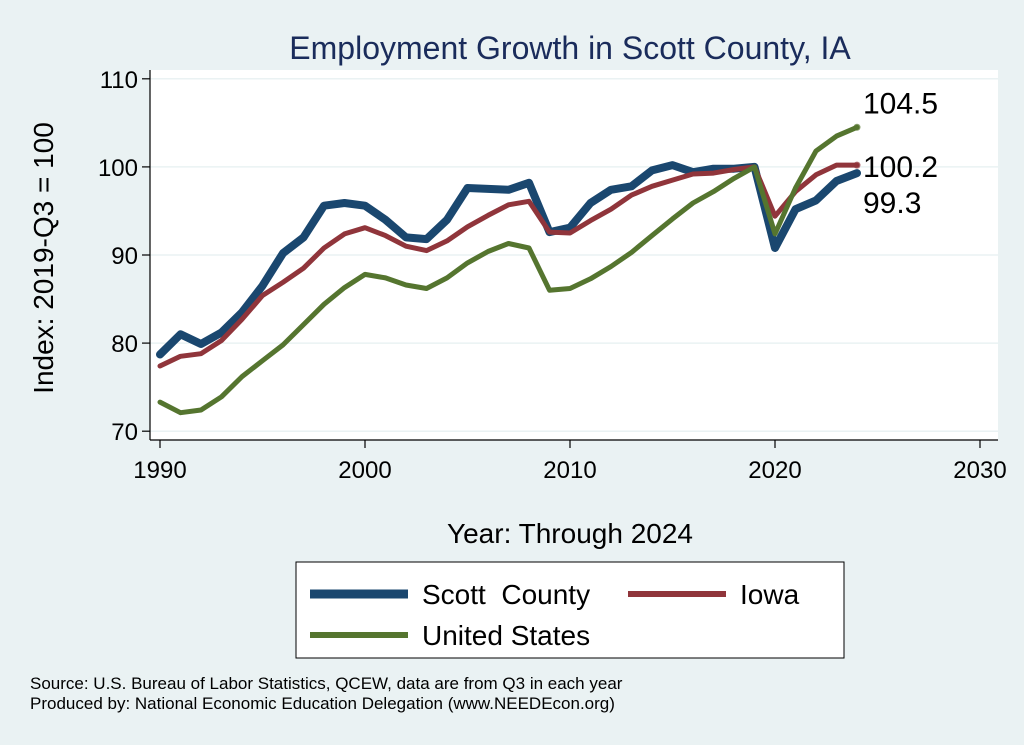  I want to click on y-tick-label: 90, so click(124, 256).